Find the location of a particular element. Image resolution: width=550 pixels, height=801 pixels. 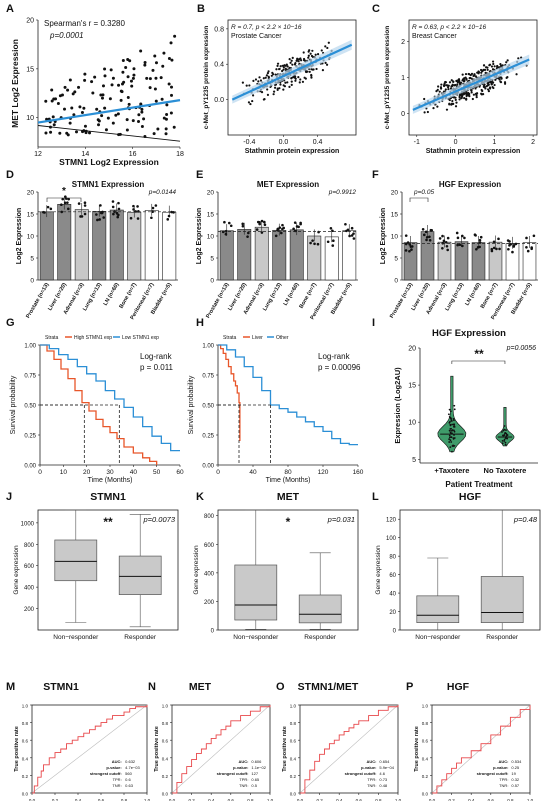

y-tick-label: 5 is located at coordinates (414, 460).